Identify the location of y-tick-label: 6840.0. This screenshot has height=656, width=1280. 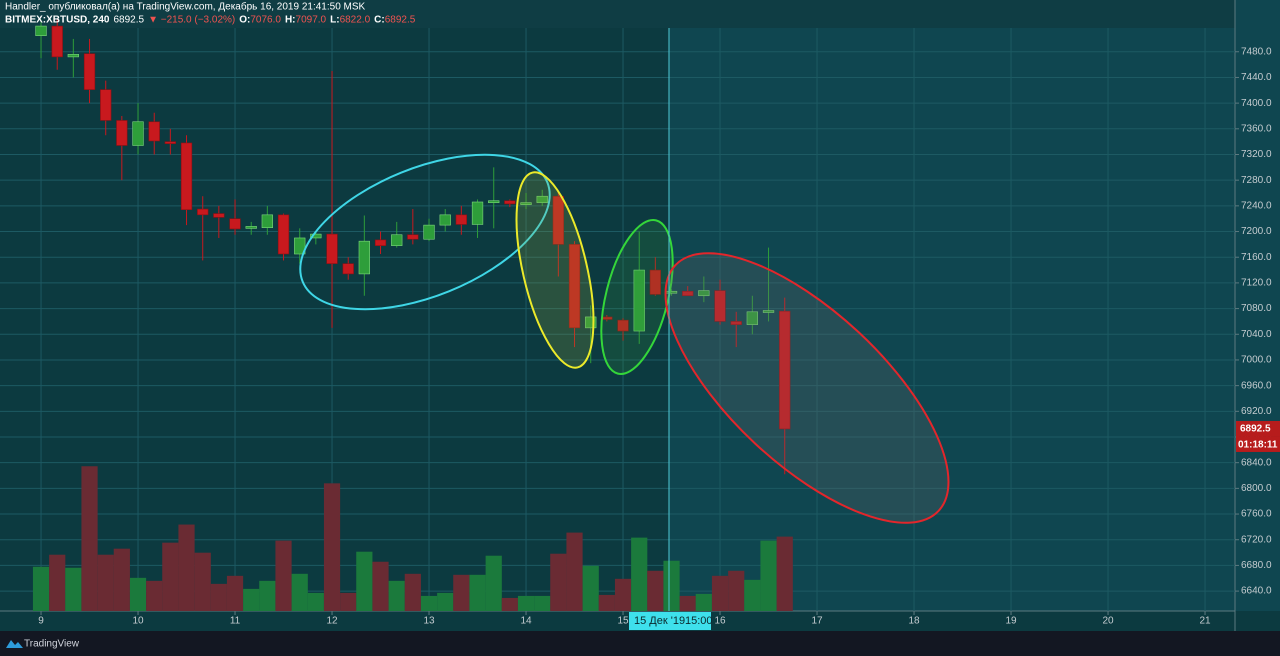
(1256, 462).